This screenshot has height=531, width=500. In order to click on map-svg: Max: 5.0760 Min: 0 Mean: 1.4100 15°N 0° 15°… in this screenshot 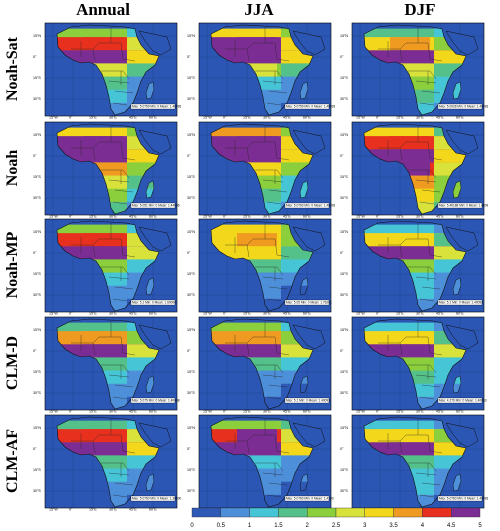, I will do `click(260, 462)`.